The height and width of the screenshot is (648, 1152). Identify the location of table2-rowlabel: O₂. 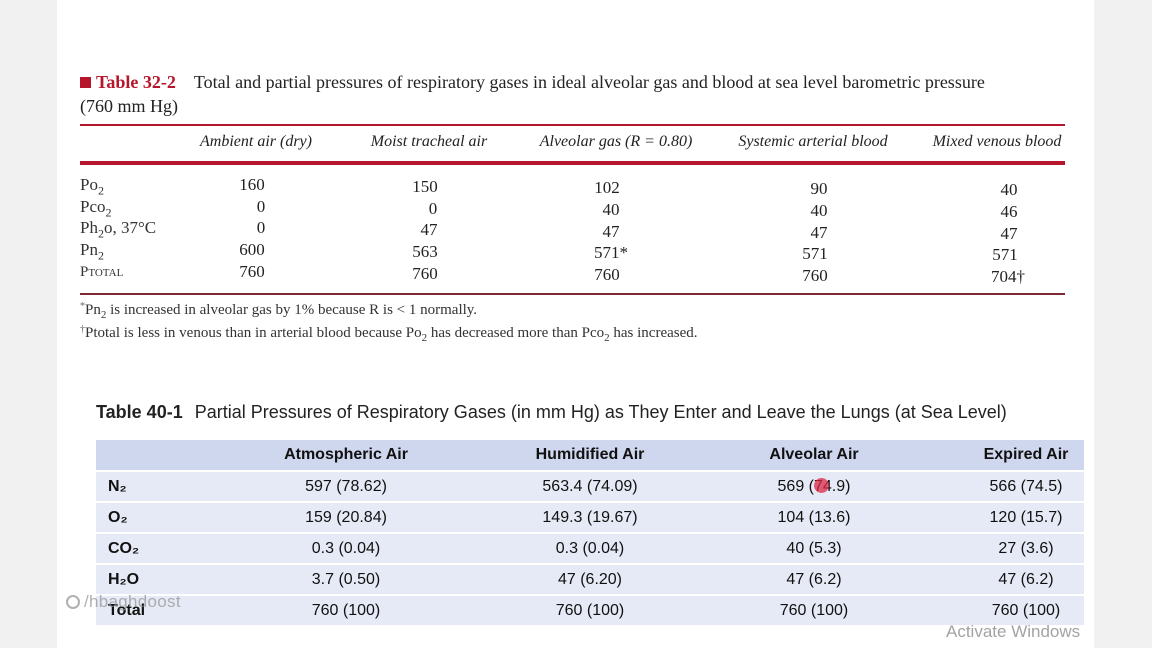
(118, 517).